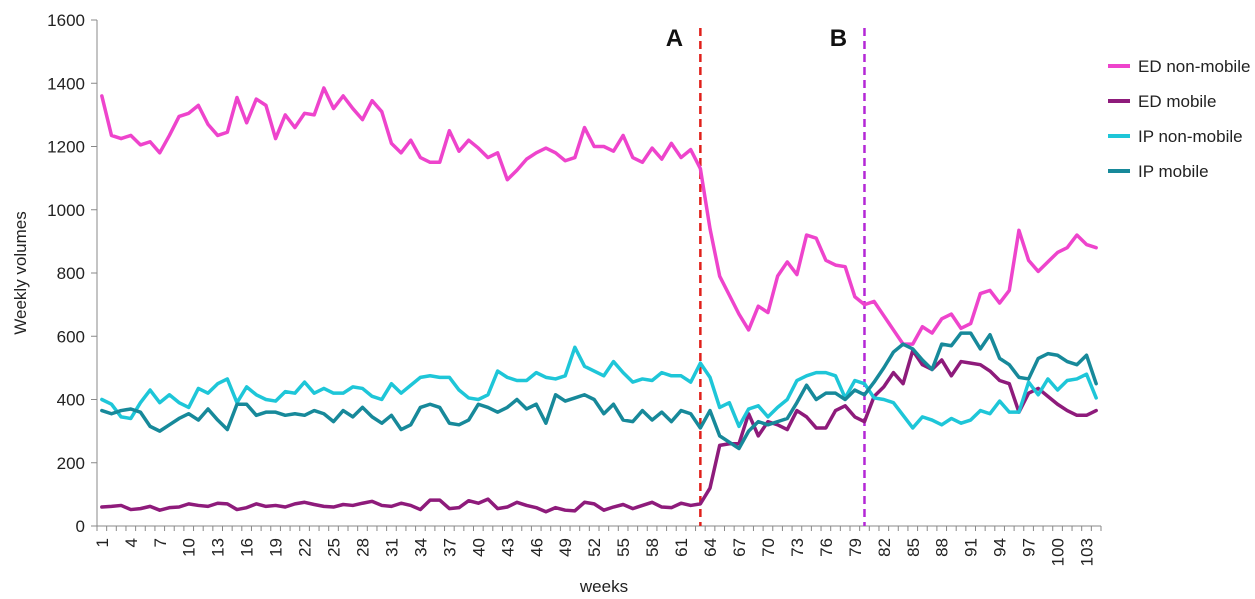  What do you see at coordinates (391, 547) in the screenshot?
I see `x-tick-label: 31` at bounding box center [391, 547].